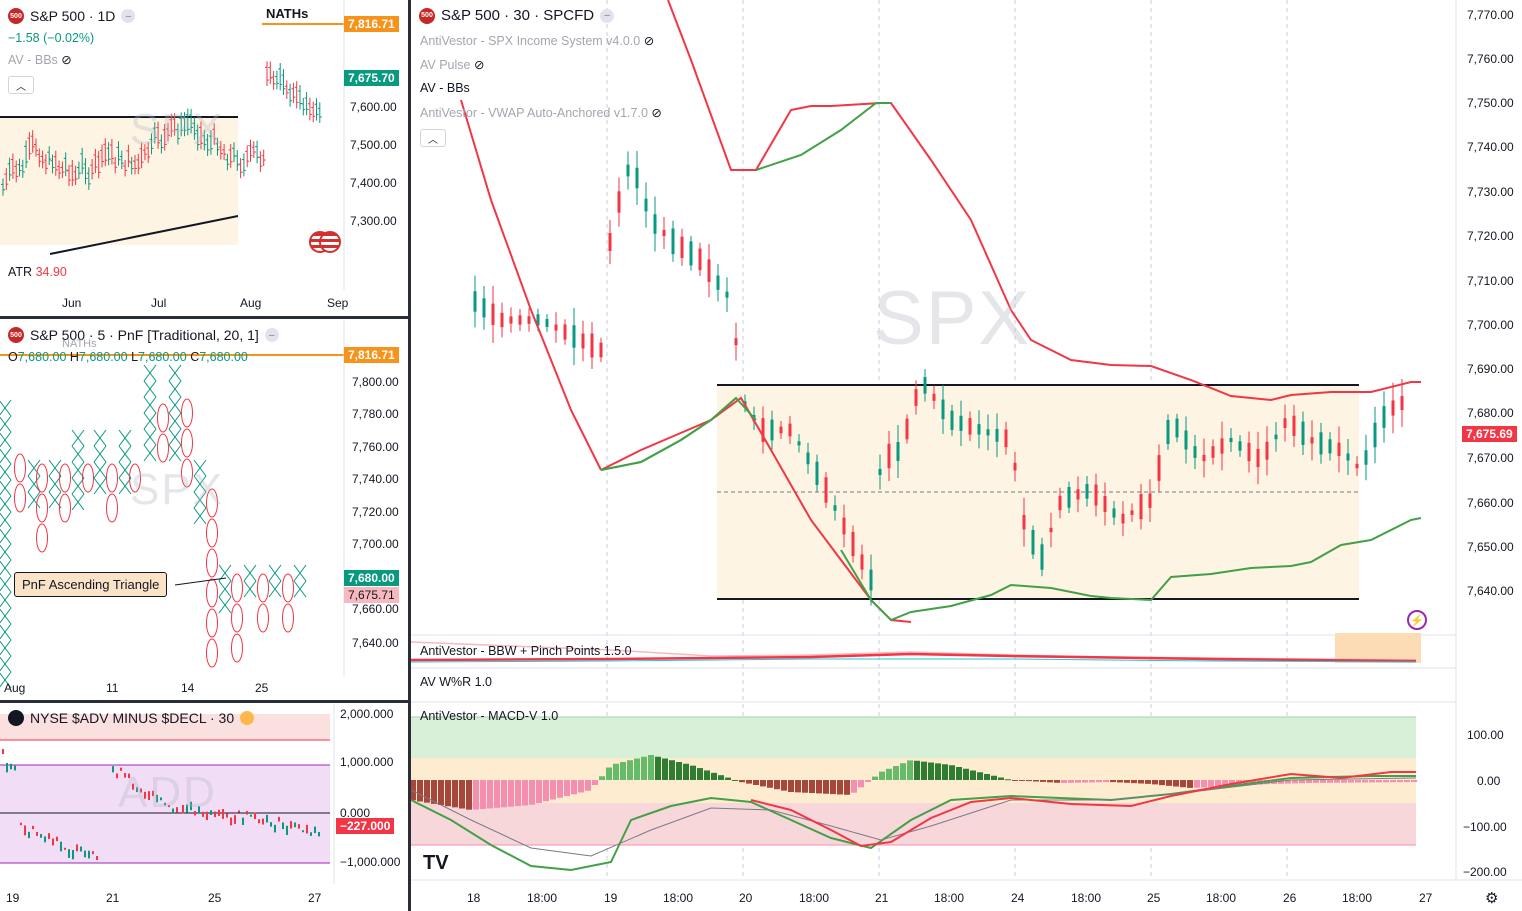 This screenshot has height=911, width=1522. I want to click on daily-chart-canvas, so click(204, 158).